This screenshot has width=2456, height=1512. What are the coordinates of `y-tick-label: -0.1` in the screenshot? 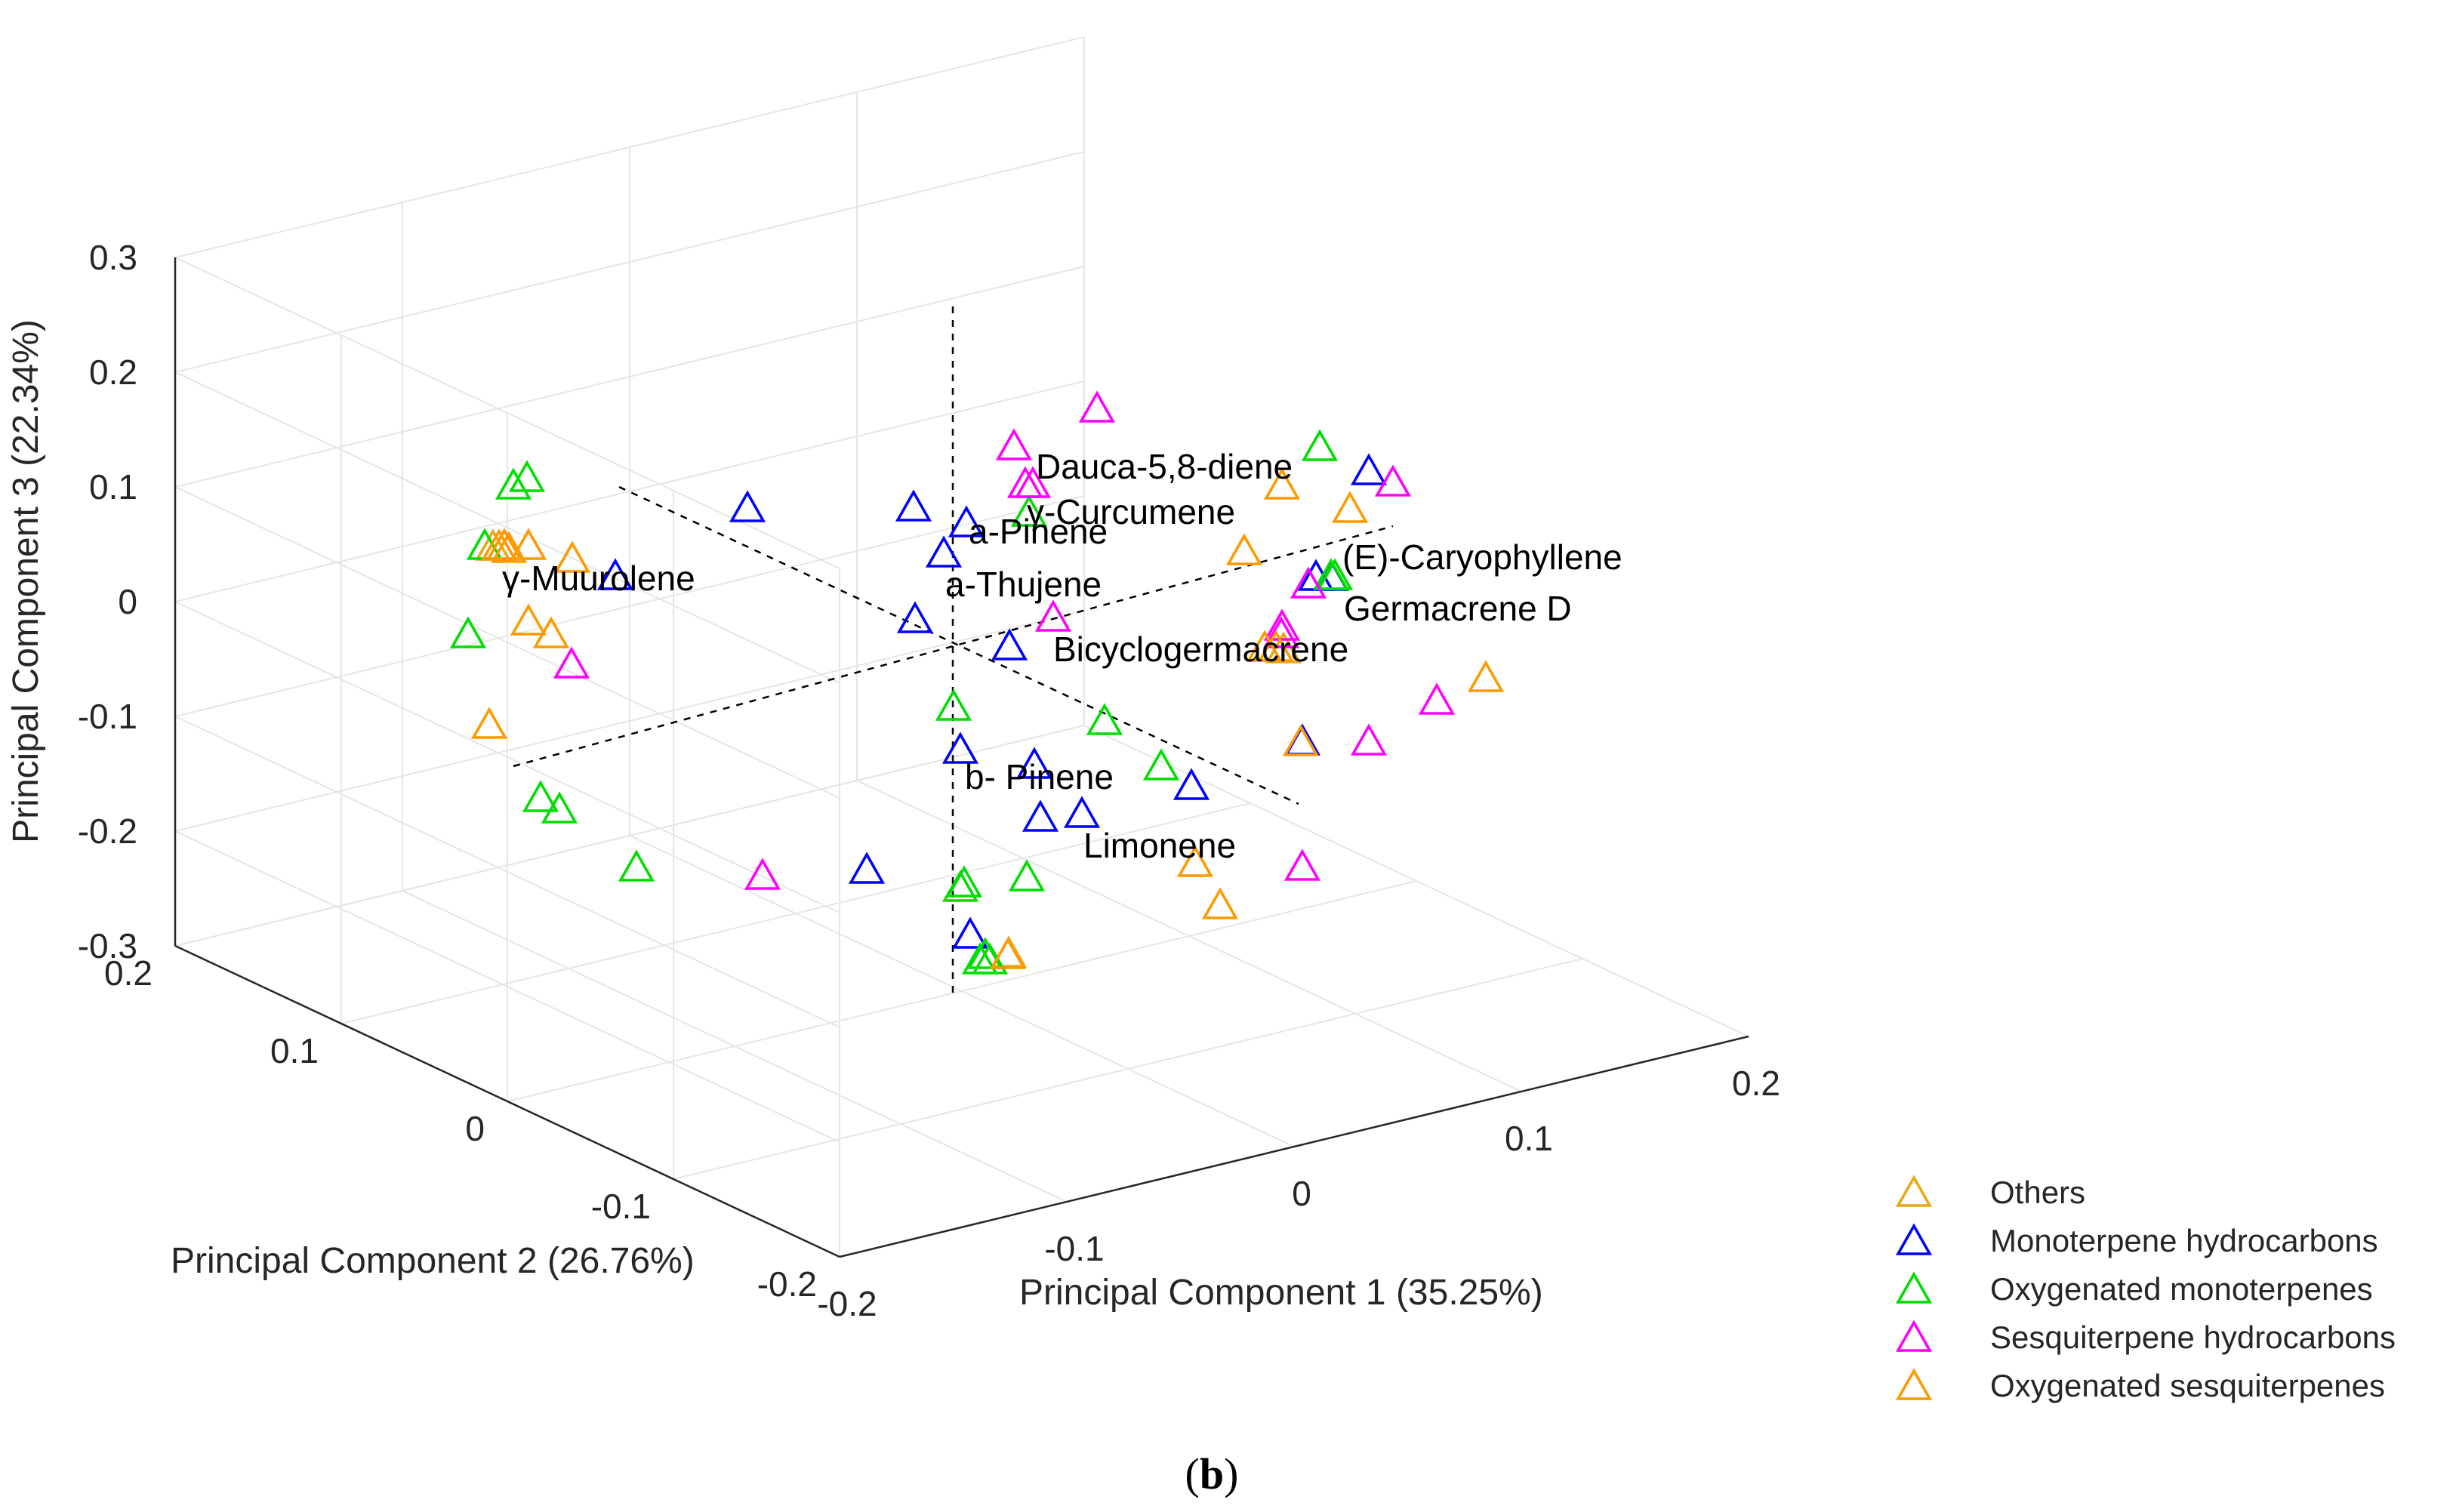 It's located at (621, 1206).